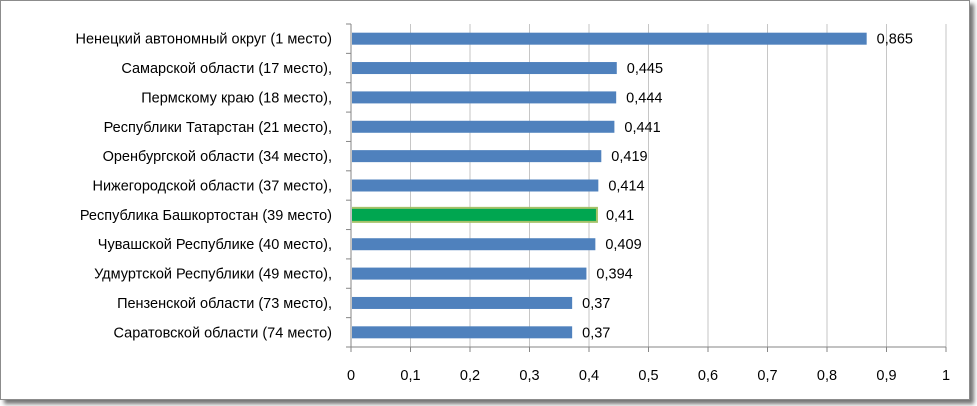 This screenshot has height=406, width=977. What do you see at coordinates (645, 69) in the screenshot?
I see `value-label-1: 0,445` at bounding box center [645, 69].